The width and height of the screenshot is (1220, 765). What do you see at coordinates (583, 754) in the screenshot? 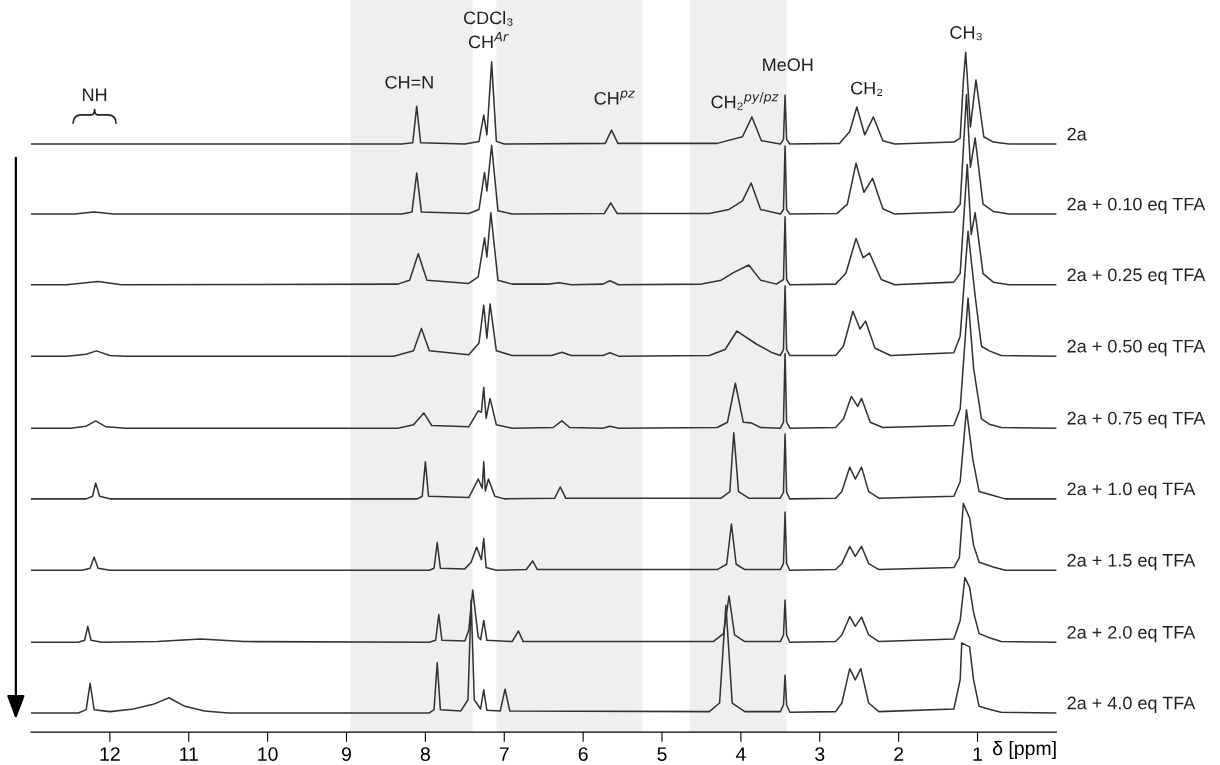
I see `x-tick-label: 6` at bounding box center [583, 754].